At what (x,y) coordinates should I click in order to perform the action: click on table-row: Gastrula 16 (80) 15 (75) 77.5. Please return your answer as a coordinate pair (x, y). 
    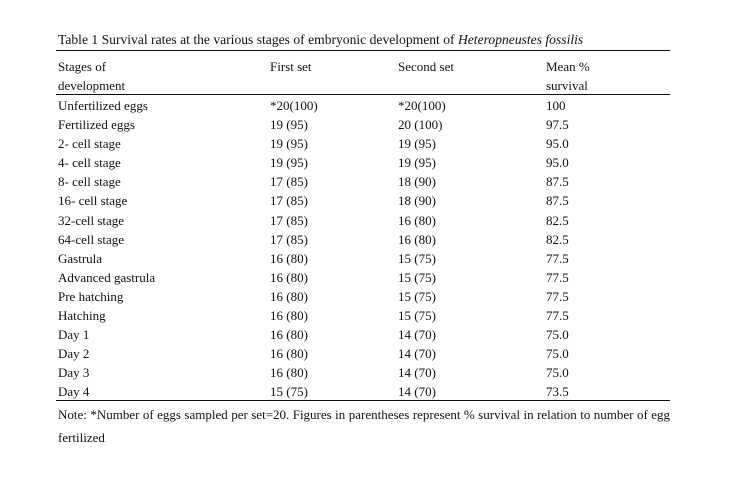
    Looking at the image, I should click on (365, 258).